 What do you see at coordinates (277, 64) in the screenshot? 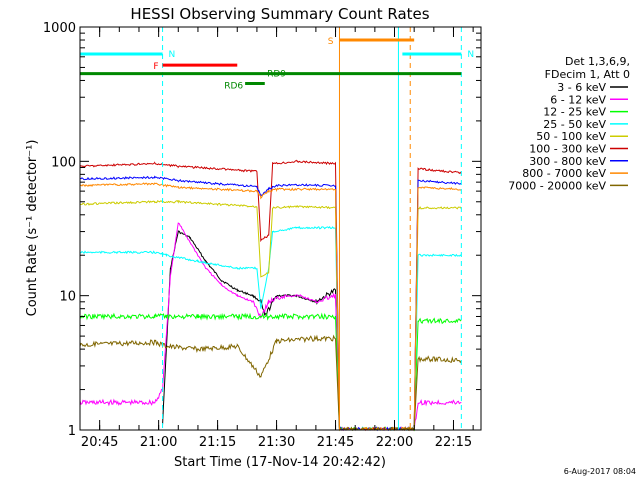
I see `flag-layer: N N F S RD9 RD6` at bounding box center [277, 64].